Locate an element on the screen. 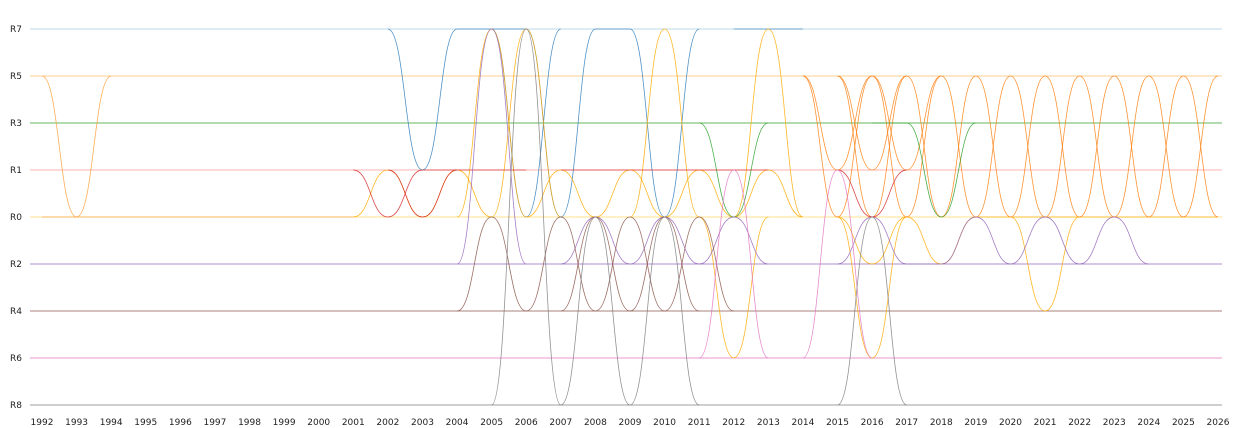 This screenshot has width=1233, height=428. lane-label-r0: R0 is located at coordinates (16, 218).